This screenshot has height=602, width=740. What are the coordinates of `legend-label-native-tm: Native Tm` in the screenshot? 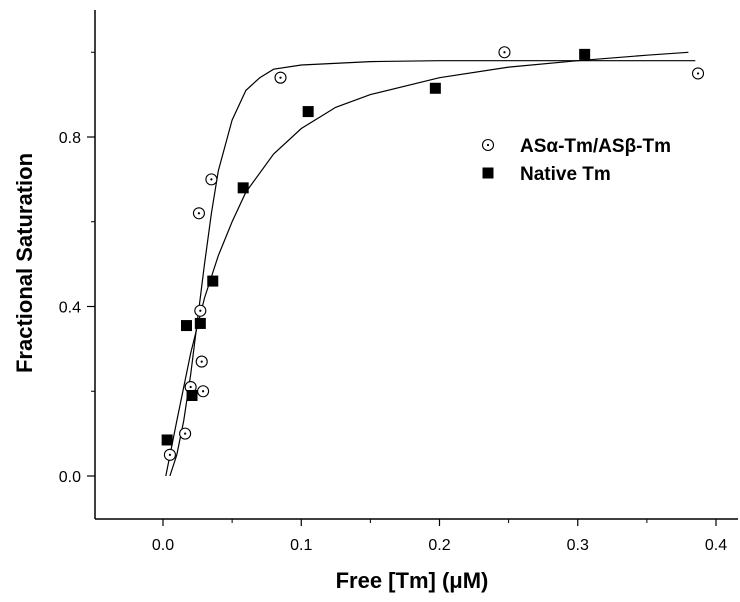 It's located at (565, 174).